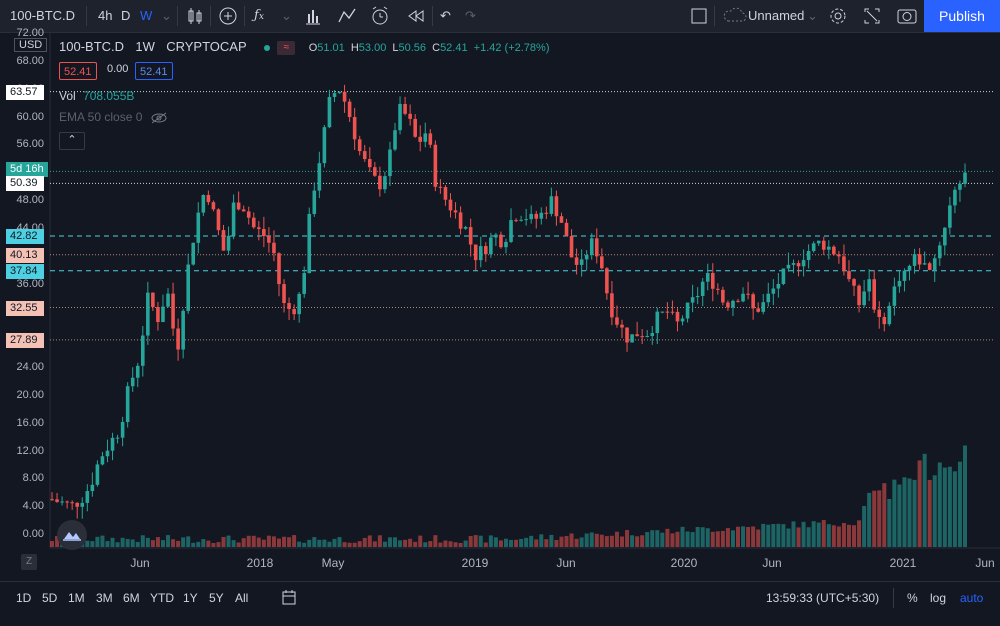 The height and width of the screenshot is (626, 1000). I want to click on legend-symbol: 100-BTC.D, so click(92, 46).